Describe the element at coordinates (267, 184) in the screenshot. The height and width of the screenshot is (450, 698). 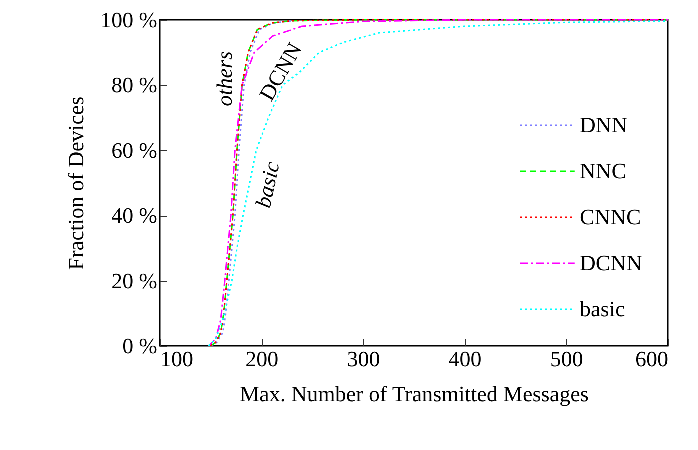
I see `annotation: basic` at that location.